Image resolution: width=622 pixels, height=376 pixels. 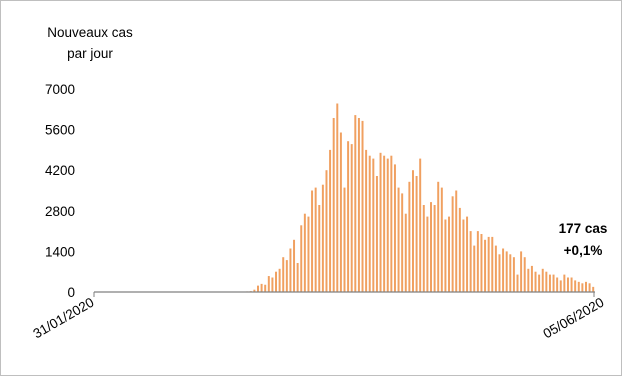 I want to click on y-tick-label: 1400, so click(x=60, y=251).